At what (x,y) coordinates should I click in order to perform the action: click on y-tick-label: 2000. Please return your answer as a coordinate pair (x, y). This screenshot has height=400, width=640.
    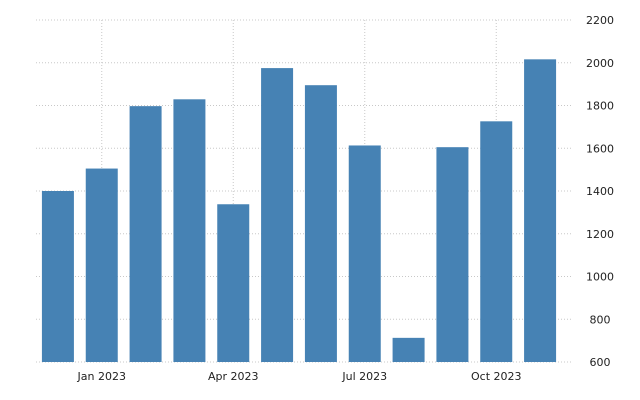
    Looking at the image, I should click on (600, 63).